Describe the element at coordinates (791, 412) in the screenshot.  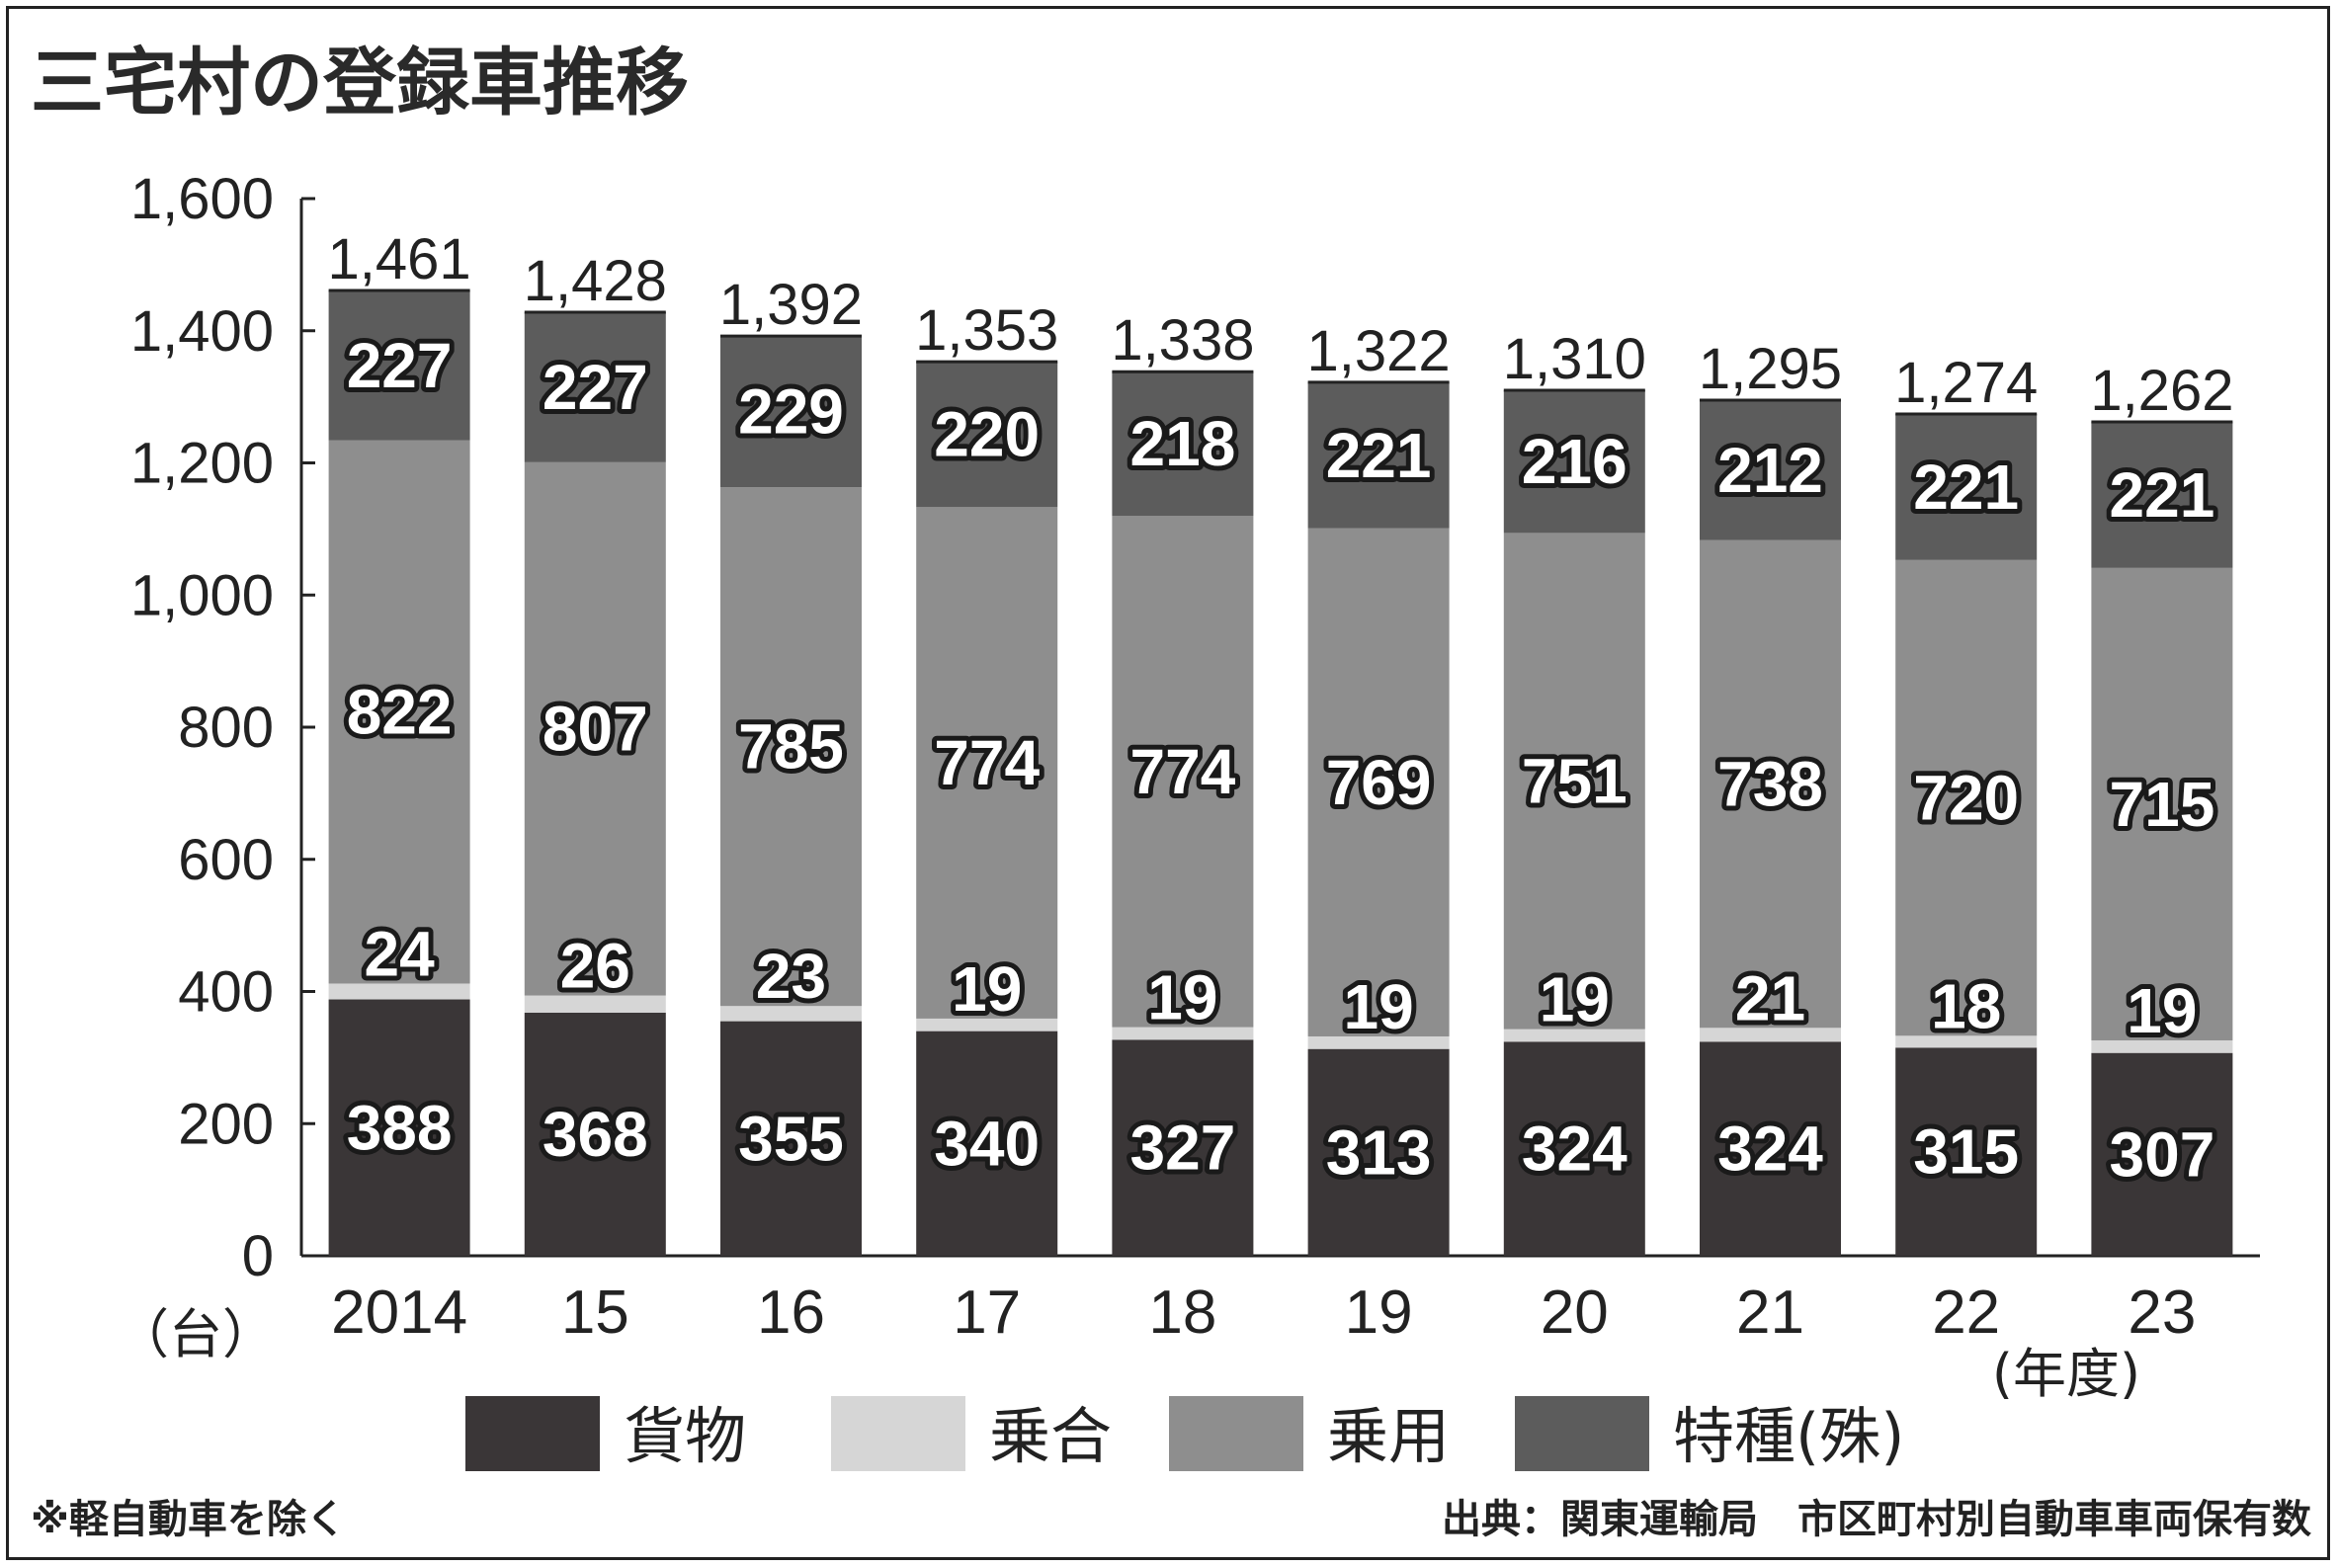
I see `data-label: 229` at that location.